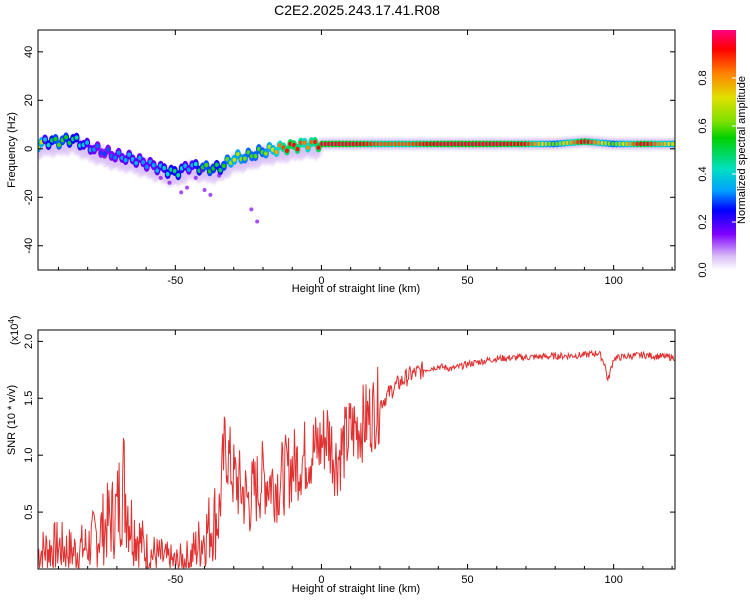 The width and height of the screenshot is (750, 600). What do you see at coordinates (356, 289) in the screenshot?
I see `spectrogram-xlabel: Height of straight line (km)` at bounding box center [356, 289].